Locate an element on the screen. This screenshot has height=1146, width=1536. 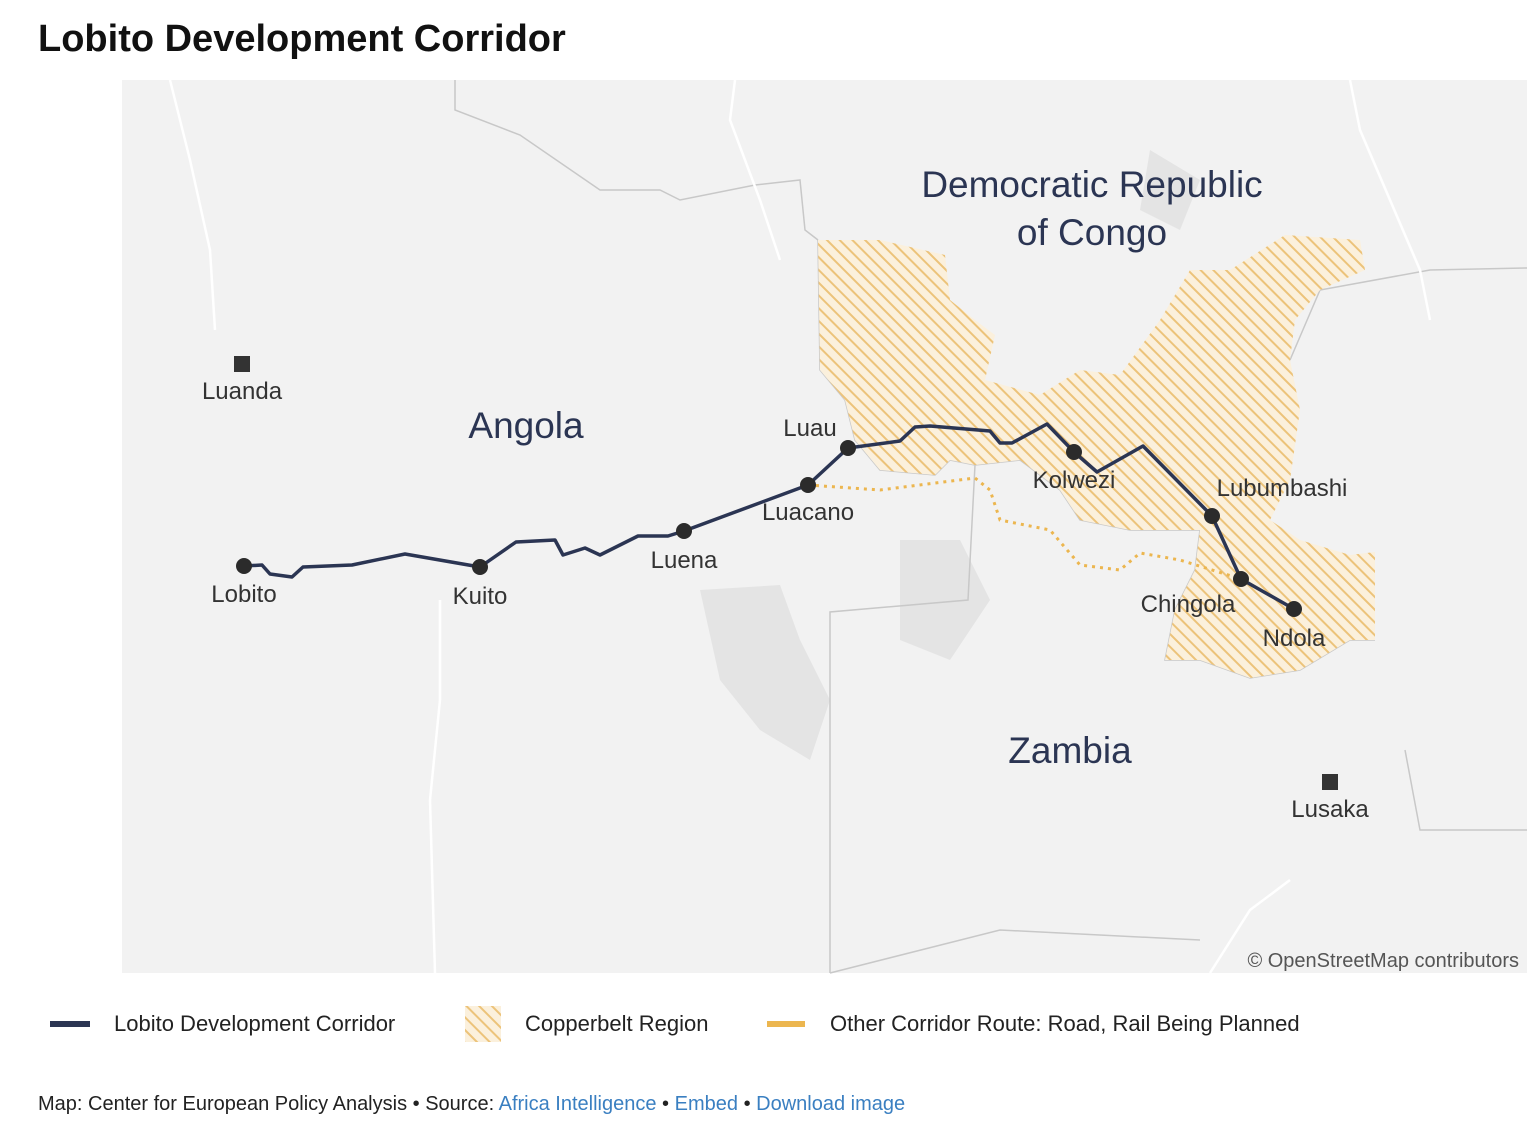
station-label: Kolwezi is located at coordinates (1074, 480).